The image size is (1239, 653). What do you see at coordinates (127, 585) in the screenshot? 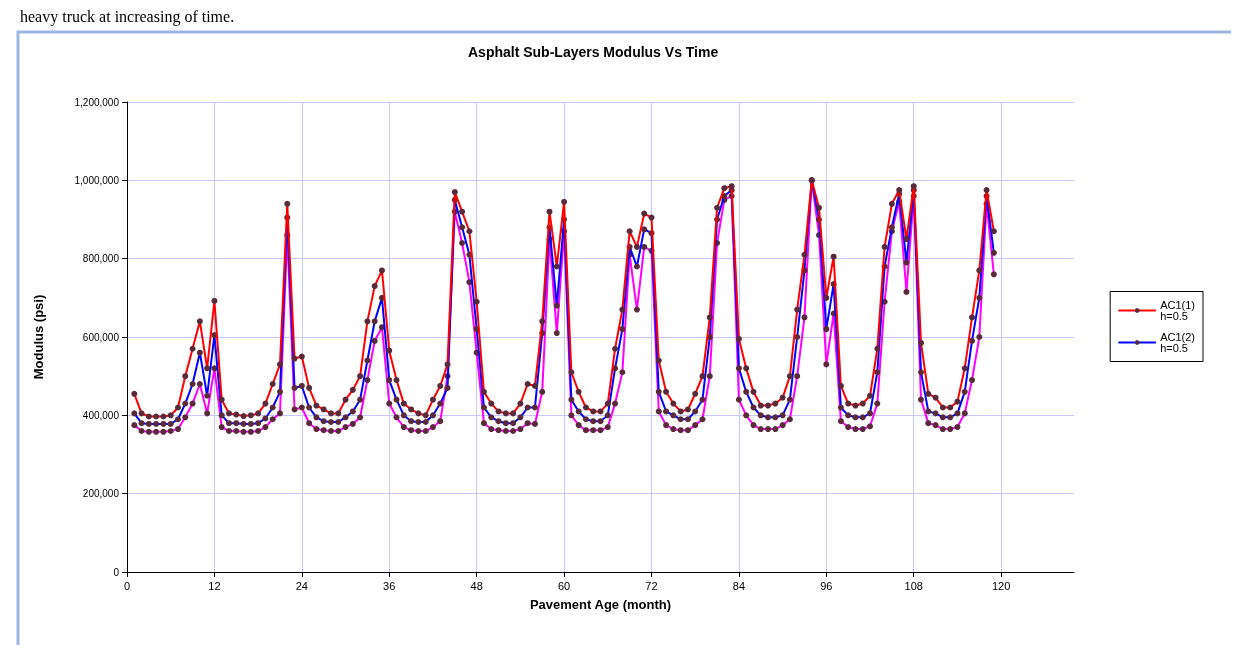
I see `x-tick-label: 0` at bounding box center [127, 585].